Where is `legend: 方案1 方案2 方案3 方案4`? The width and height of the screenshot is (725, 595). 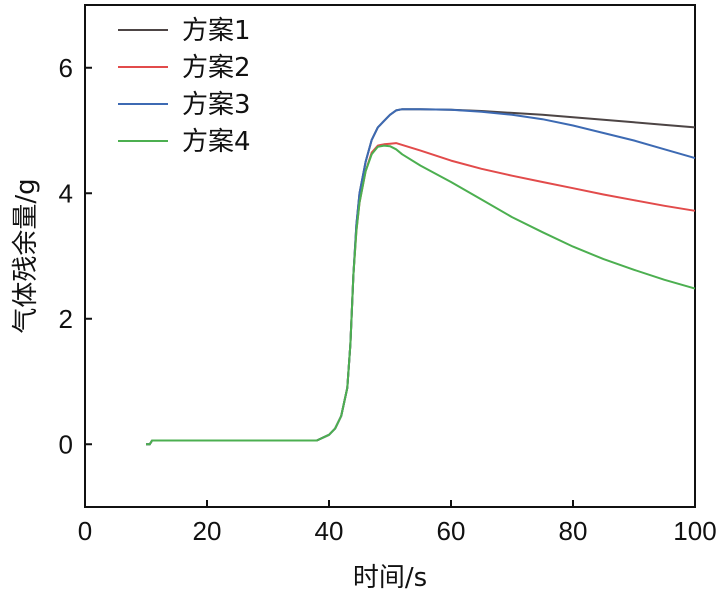
legend: 方案1 方案2 方案3 方案4 is located at coordinates (184, 86).